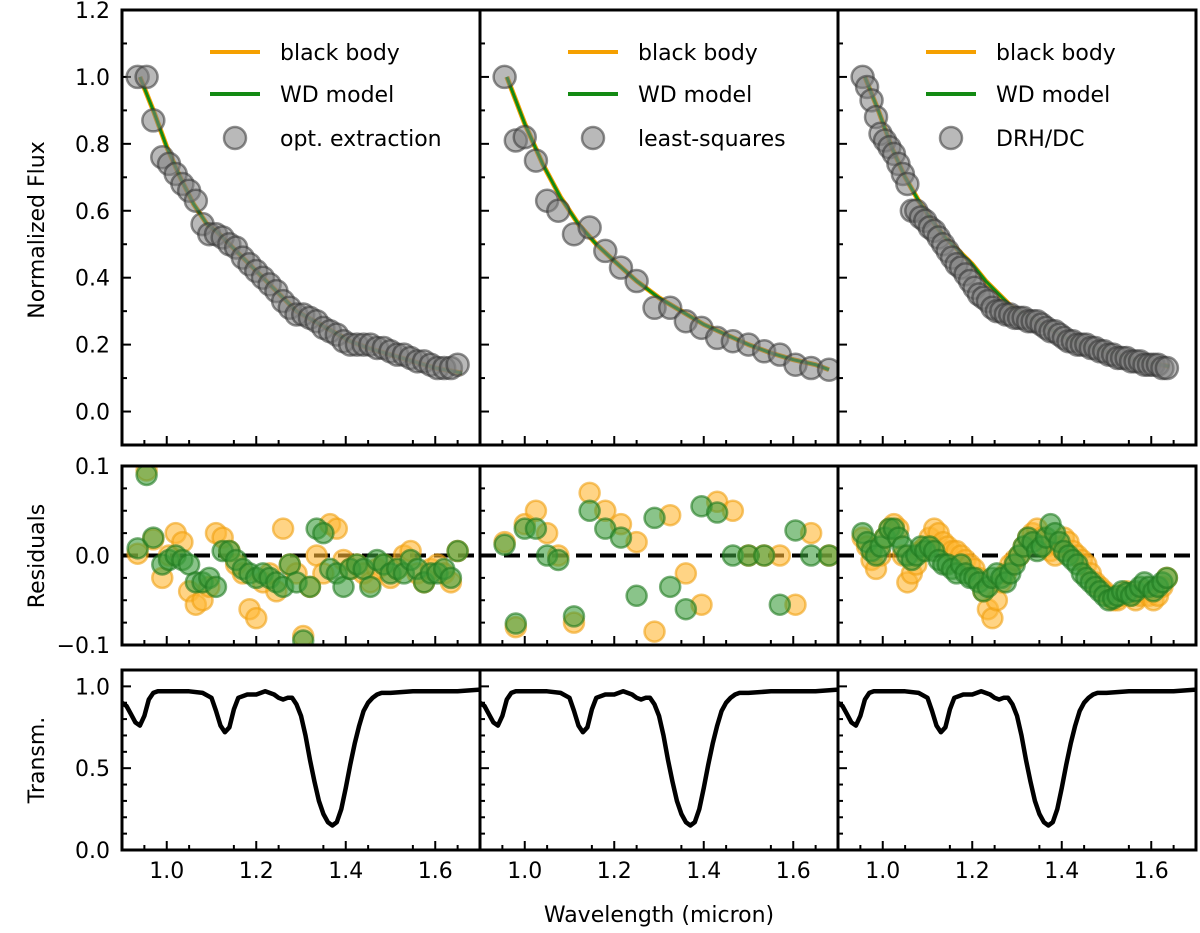 The height and width of the screenshot is (933, 1200). I want to click on y-tick-label: 0.2, so click(92, 346).